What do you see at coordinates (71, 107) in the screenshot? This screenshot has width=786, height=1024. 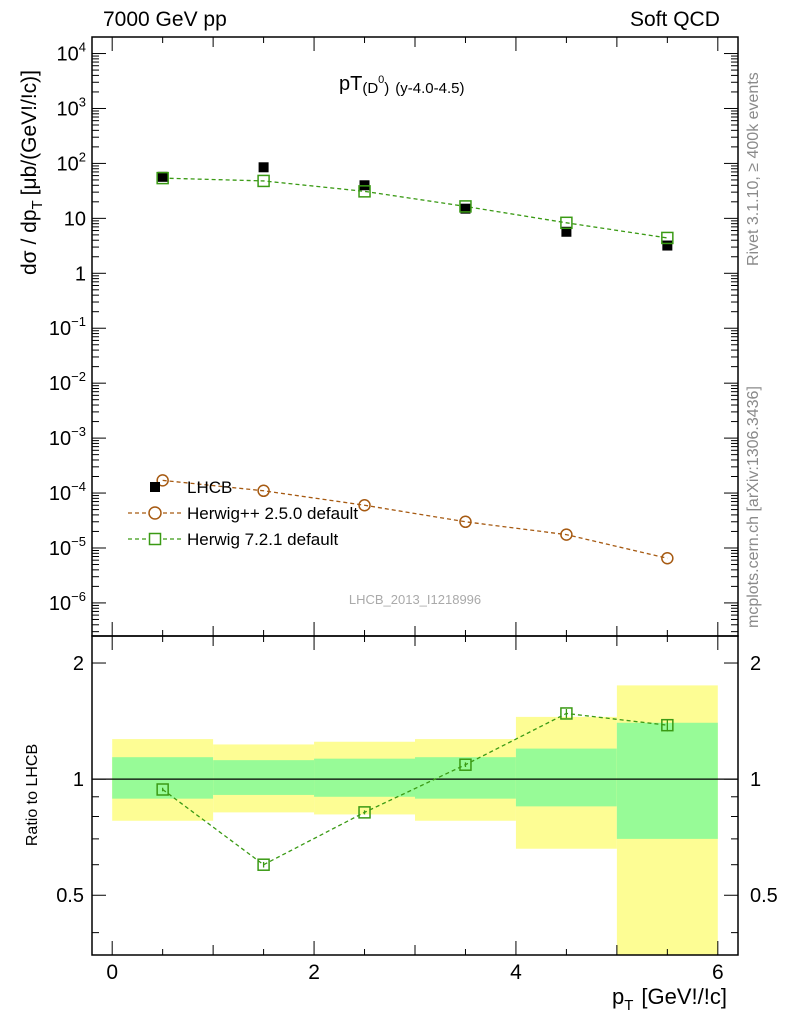 I see `main-y-tick-label: 10³` at bounding box center [71, 107].